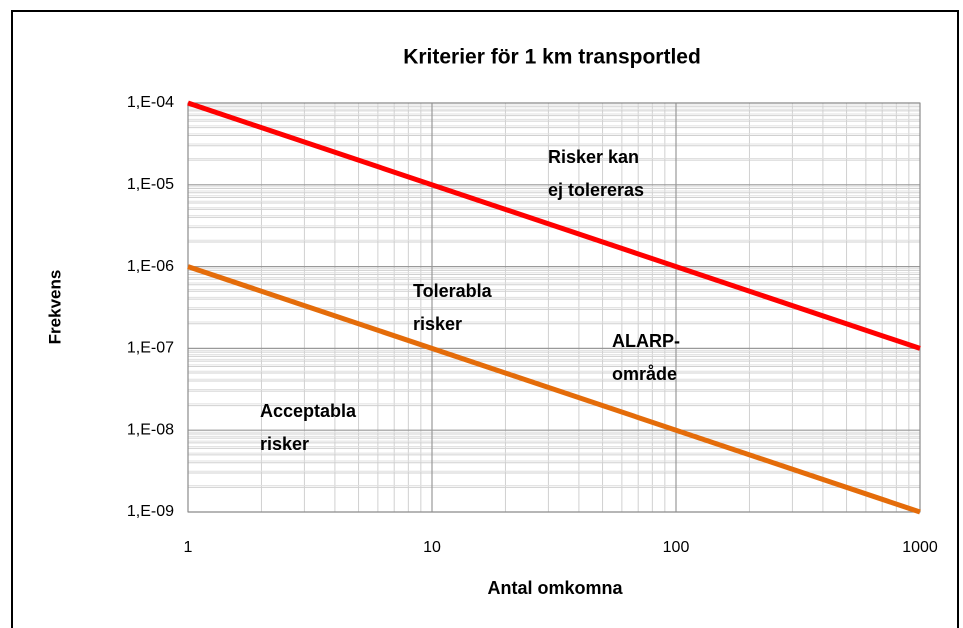 Image resolution: width=963 pixels, height=628 pixels. What do you see at coordinates (555, 588) in the screenshot?
I see `x-axis-label: Antal omkomna` at bounding box center [555, 588].